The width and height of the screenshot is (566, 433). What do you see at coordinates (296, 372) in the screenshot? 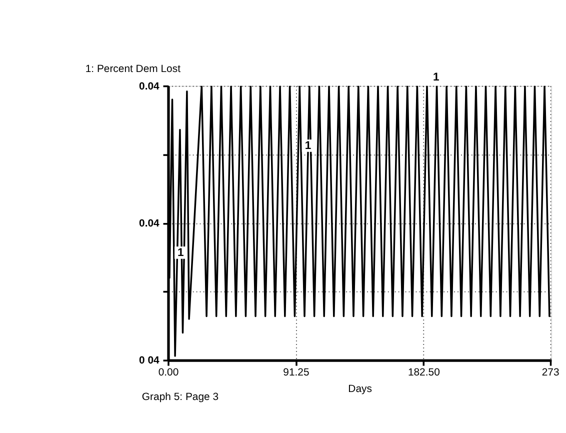
I see `x-tick-label: 91.25` at bounding box center [296, 372].